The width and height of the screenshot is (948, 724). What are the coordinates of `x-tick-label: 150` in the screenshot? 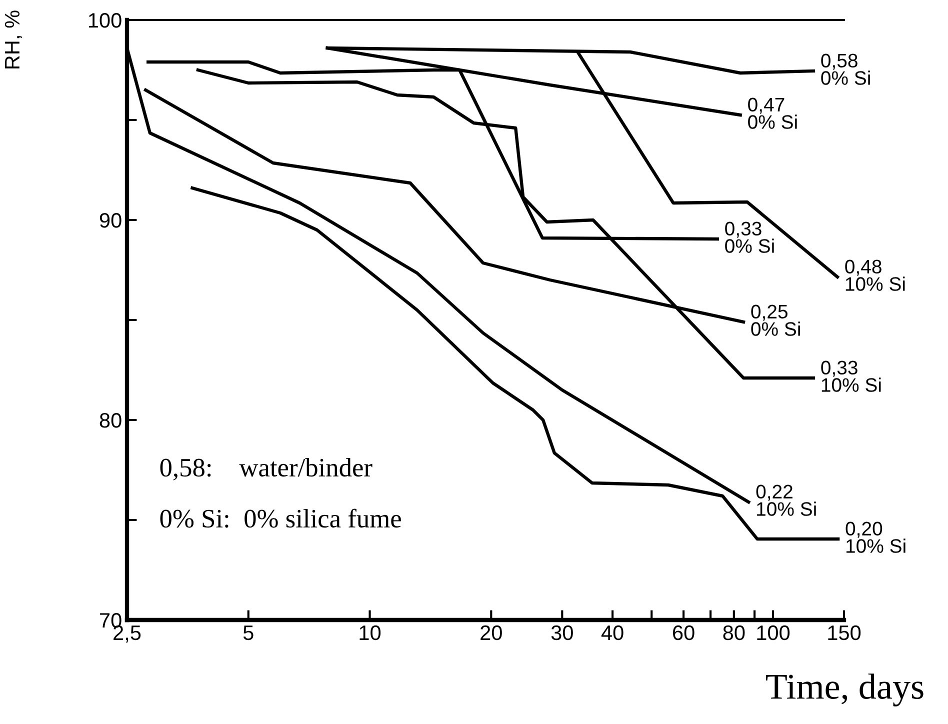 It's located at (844, 632).